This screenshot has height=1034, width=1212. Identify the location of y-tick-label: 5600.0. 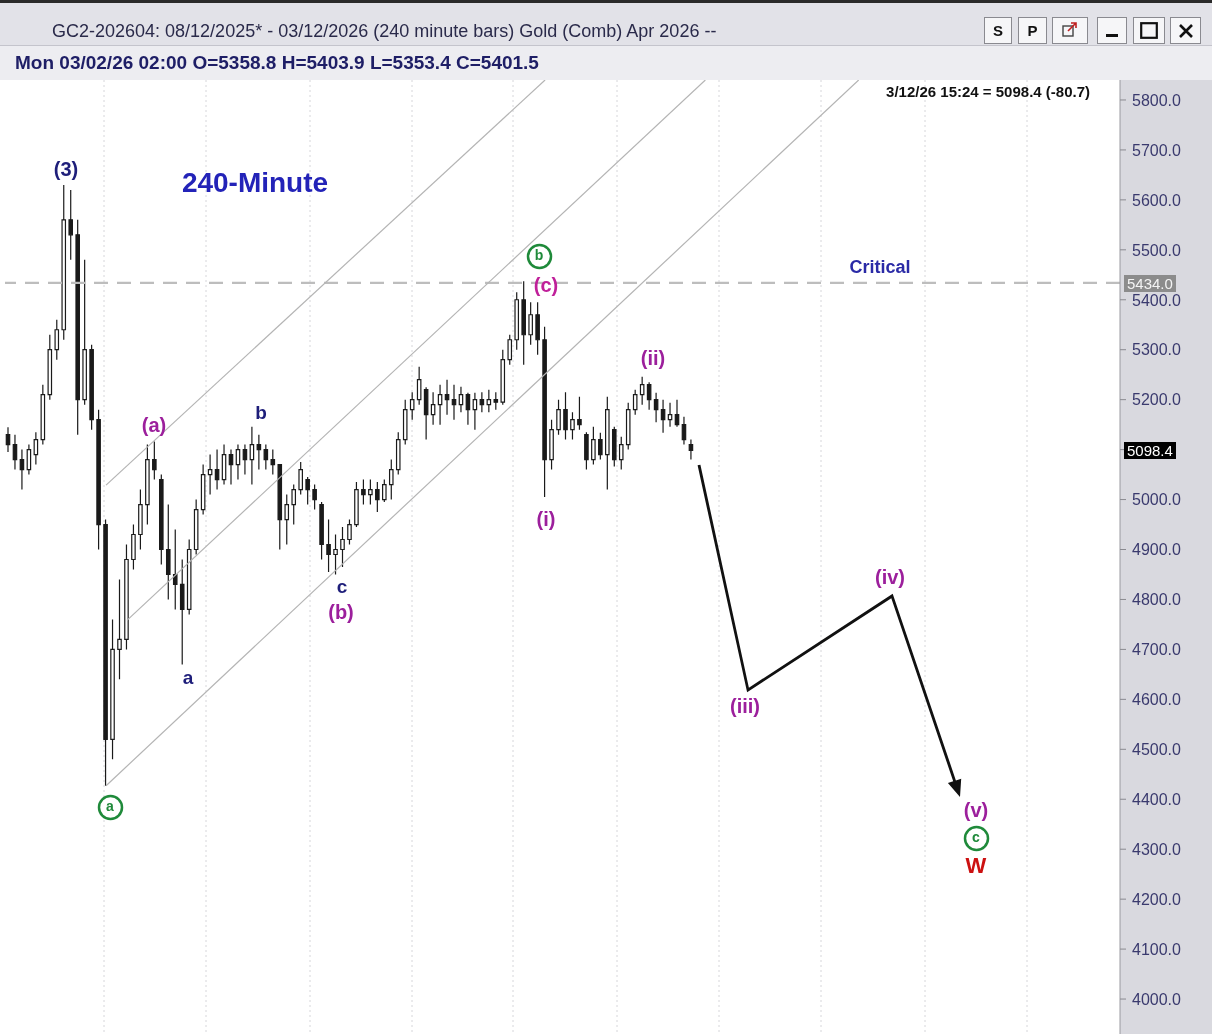
(1157, 200).